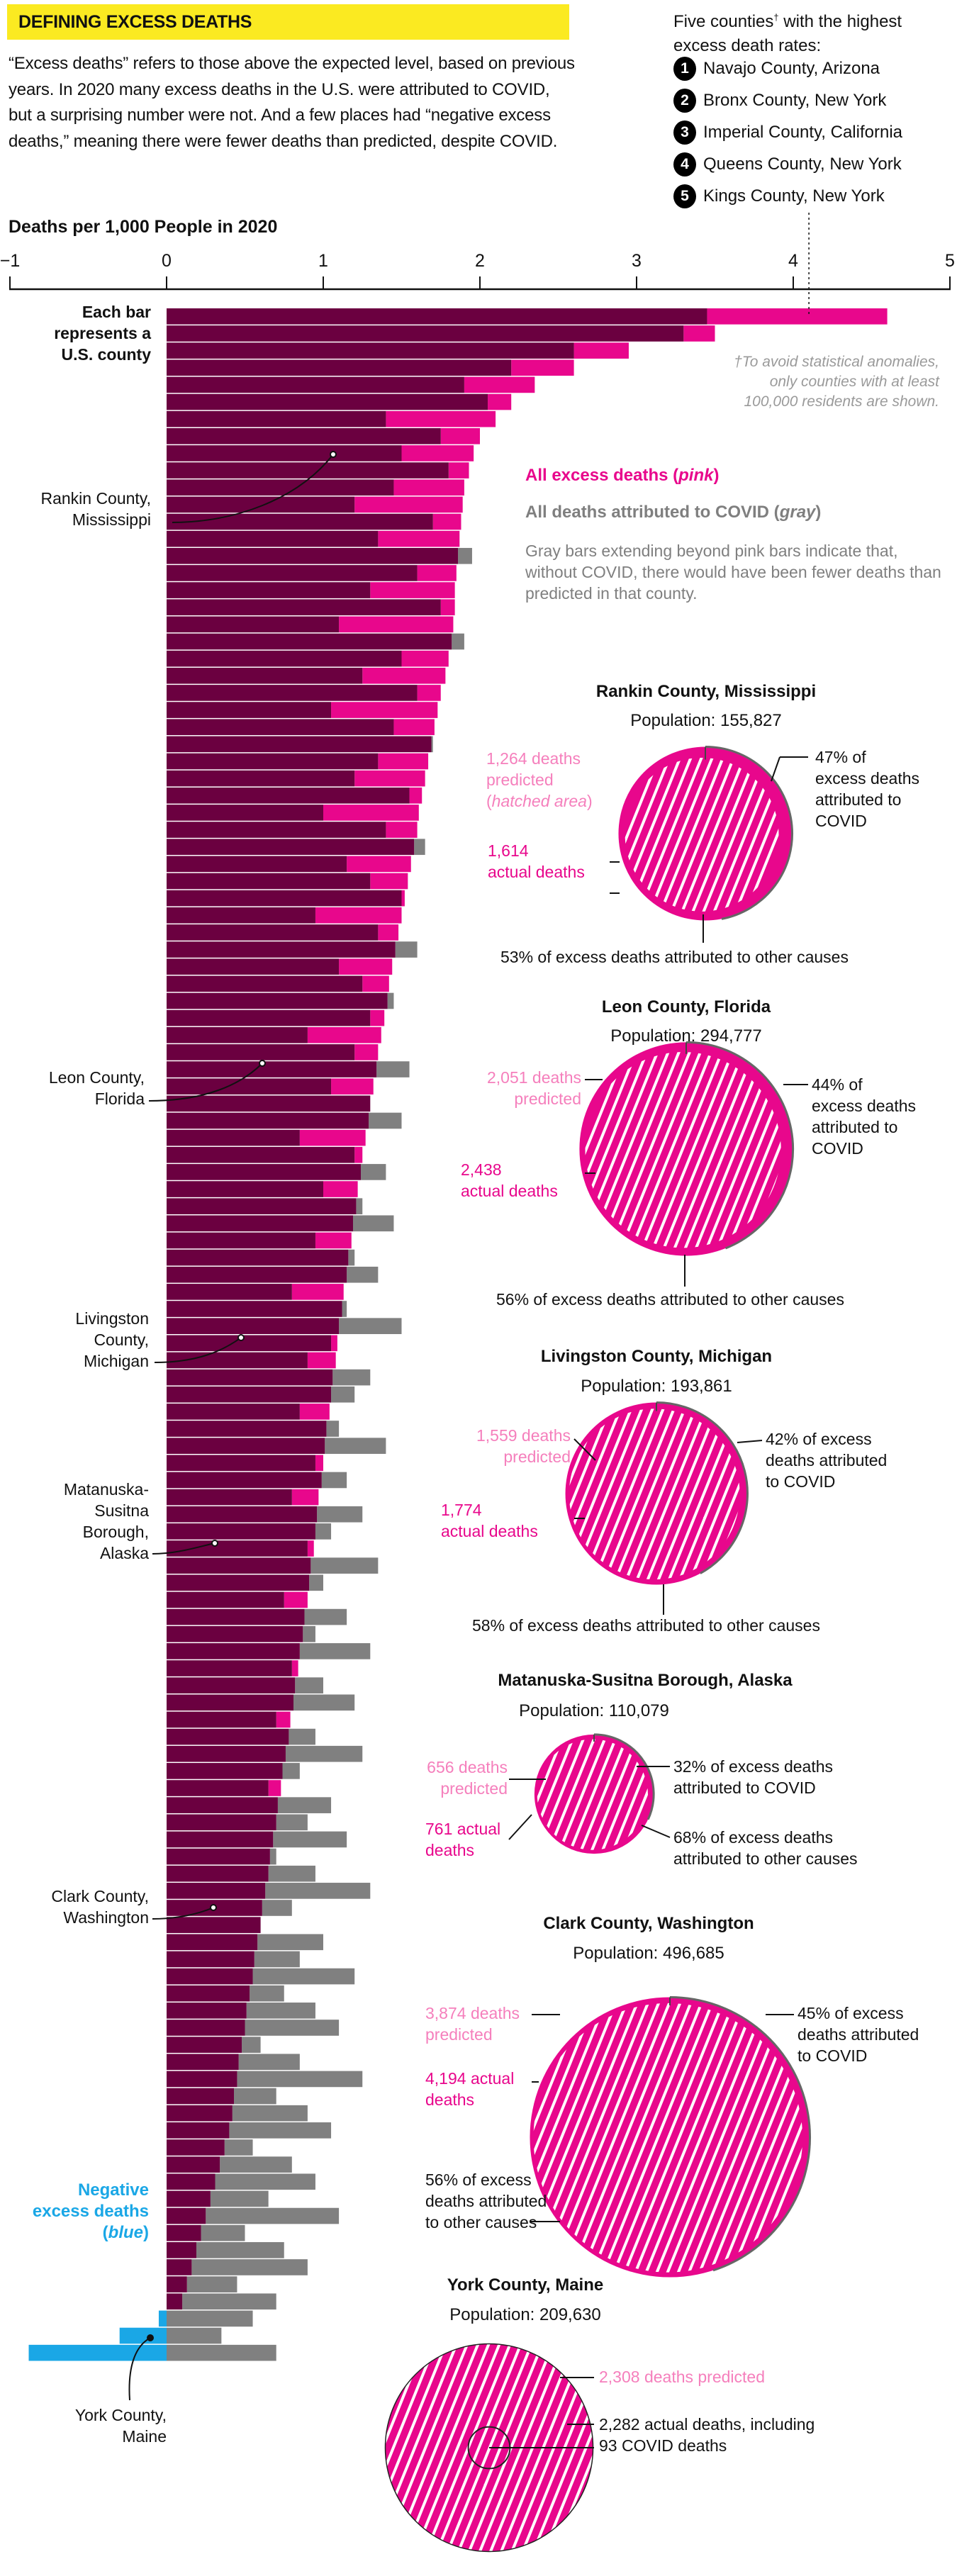 This screenshot has width=957, height=2576. What do you see at coordinates (467, 1778) in the screenshot?
I see `predicted-label: 656 deaths predicted` at bounding box center [467, 1778].